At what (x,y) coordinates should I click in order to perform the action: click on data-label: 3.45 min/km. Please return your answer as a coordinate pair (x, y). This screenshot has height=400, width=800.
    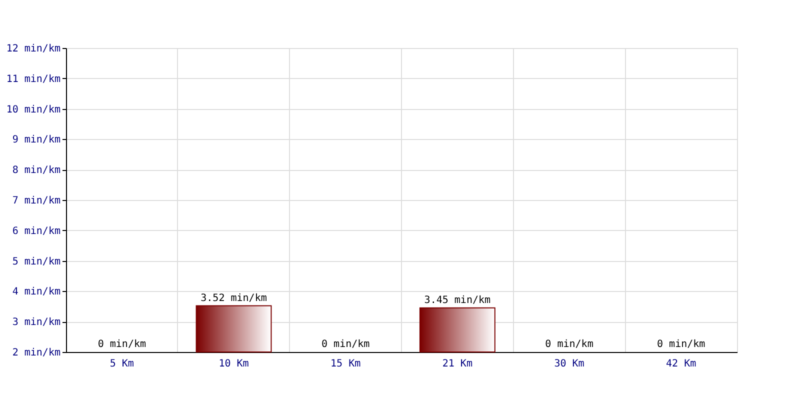
    Looking at the image, I should click on (457, 300).